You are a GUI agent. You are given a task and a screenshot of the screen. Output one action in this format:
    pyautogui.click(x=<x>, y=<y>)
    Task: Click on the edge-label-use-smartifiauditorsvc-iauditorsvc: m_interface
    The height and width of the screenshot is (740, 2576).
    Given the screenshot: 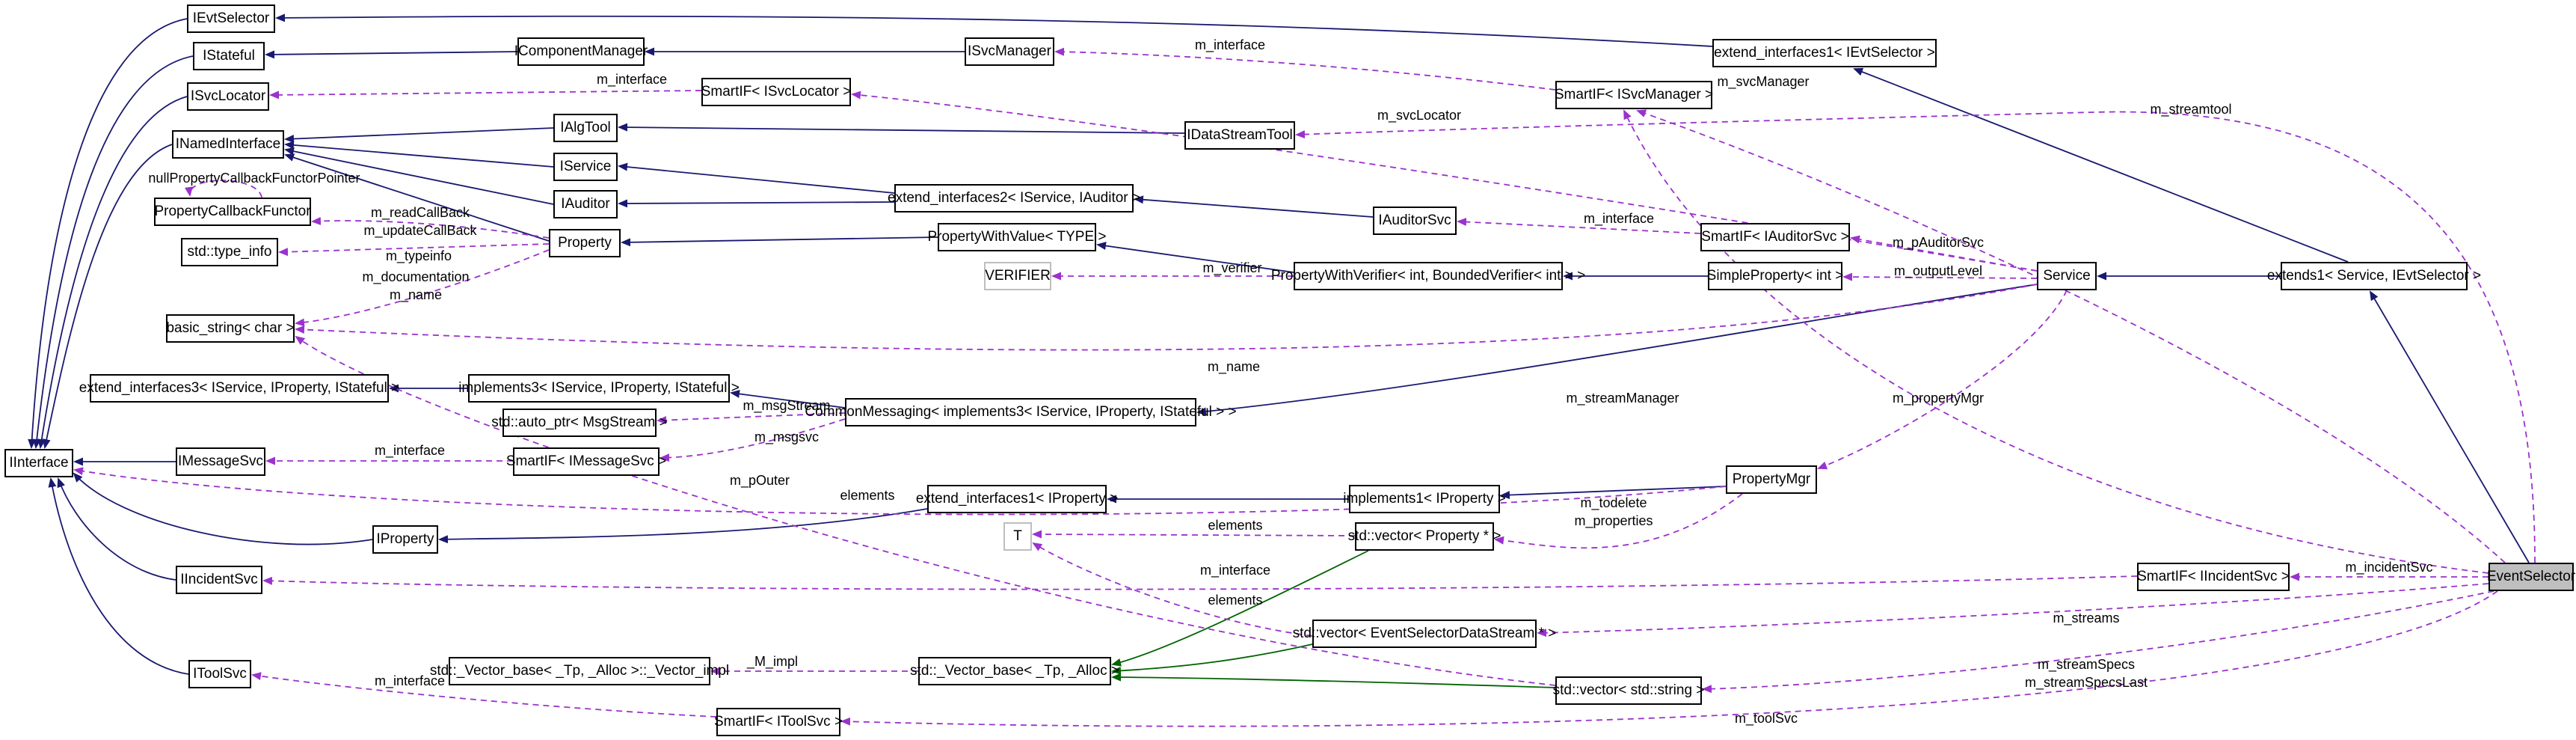 What is the action you would take?
    pyautogui.click(x=1619, y=219)
    